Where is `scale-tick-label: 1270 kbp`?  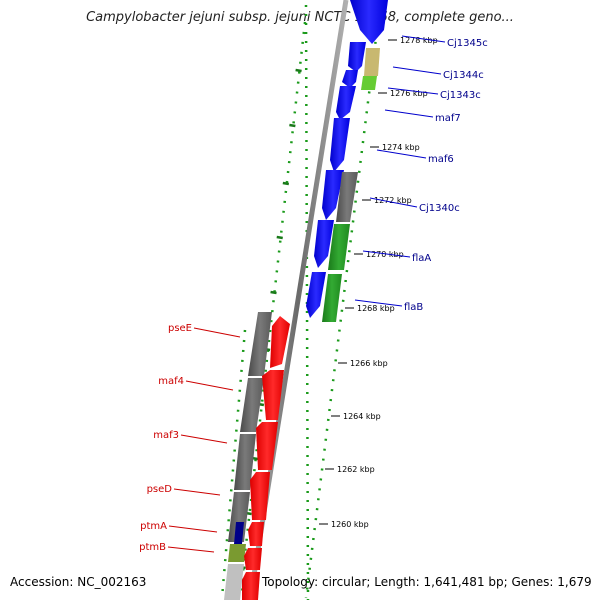
scale-tick-label: 1270 kbp is located at coordinates (385, 254).